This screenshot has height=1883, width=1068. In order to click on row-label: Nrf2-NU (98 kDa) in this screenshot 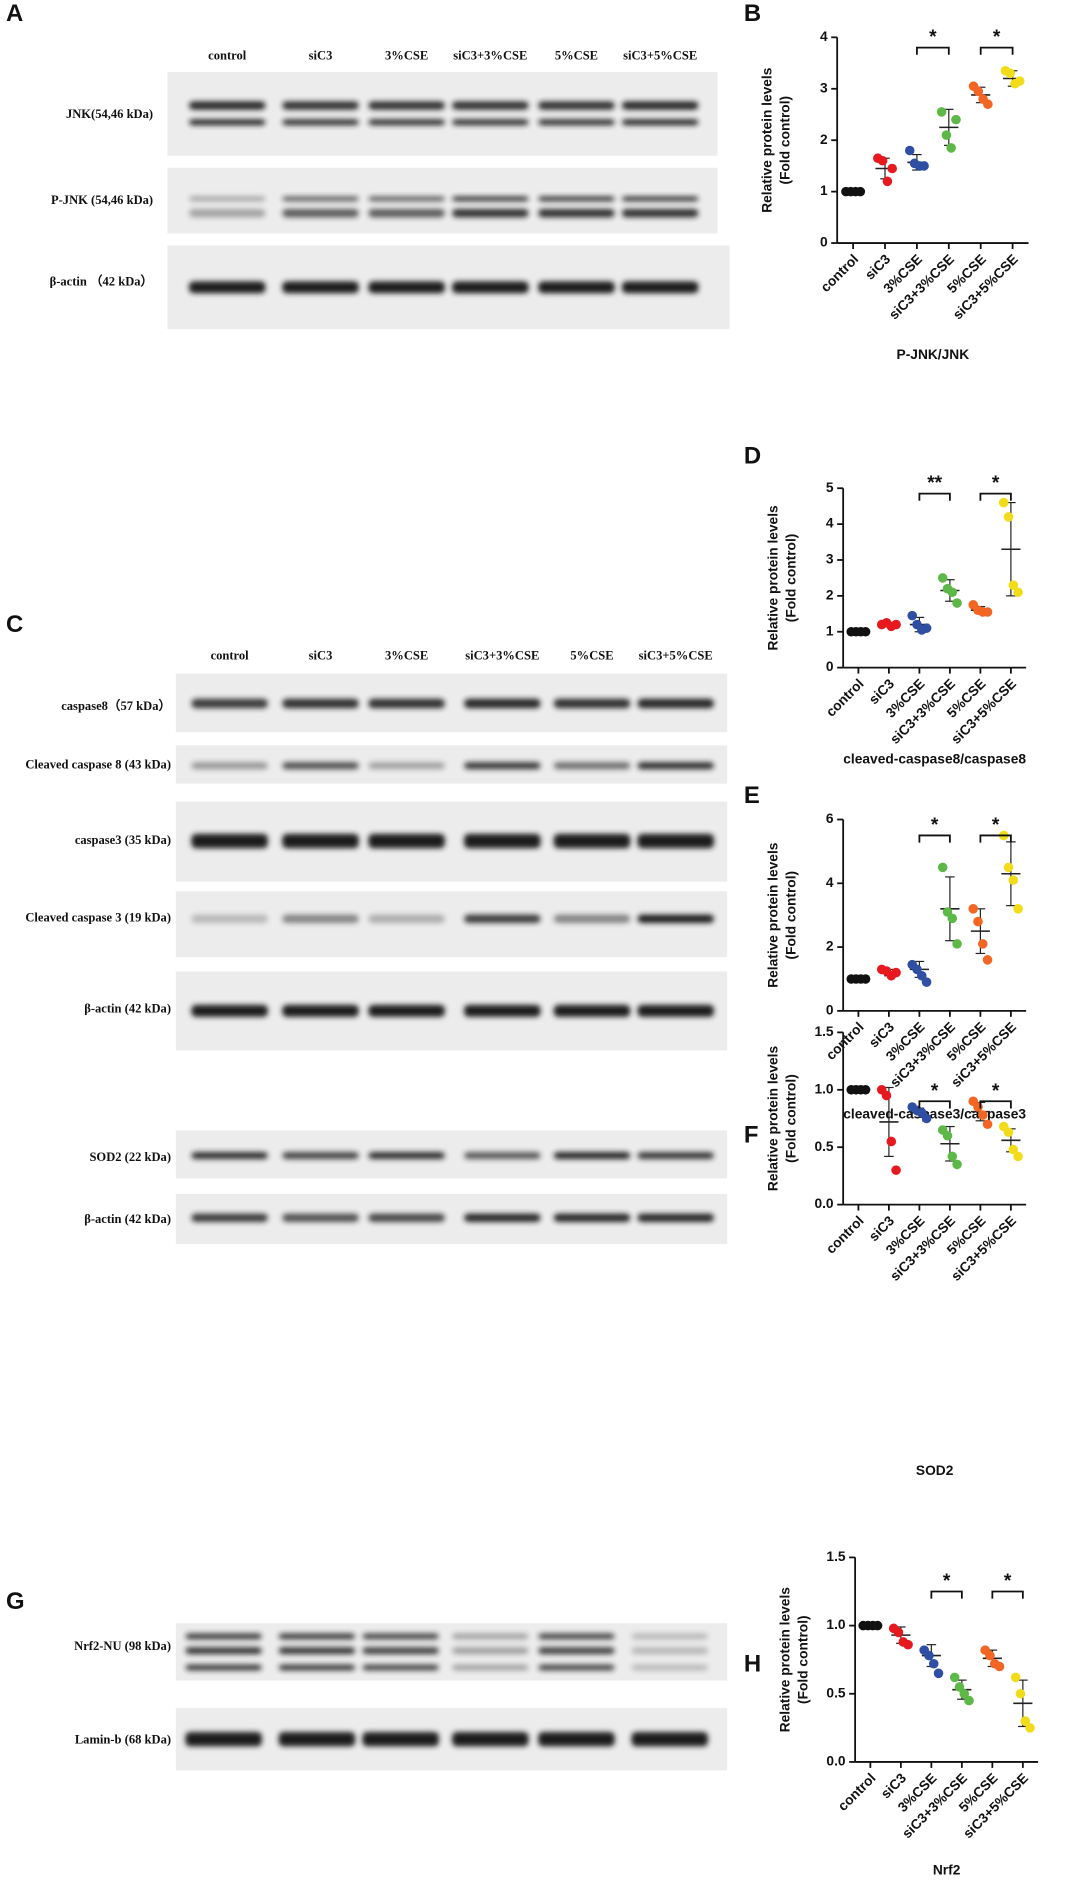, I will do `click(122, 1646)`.